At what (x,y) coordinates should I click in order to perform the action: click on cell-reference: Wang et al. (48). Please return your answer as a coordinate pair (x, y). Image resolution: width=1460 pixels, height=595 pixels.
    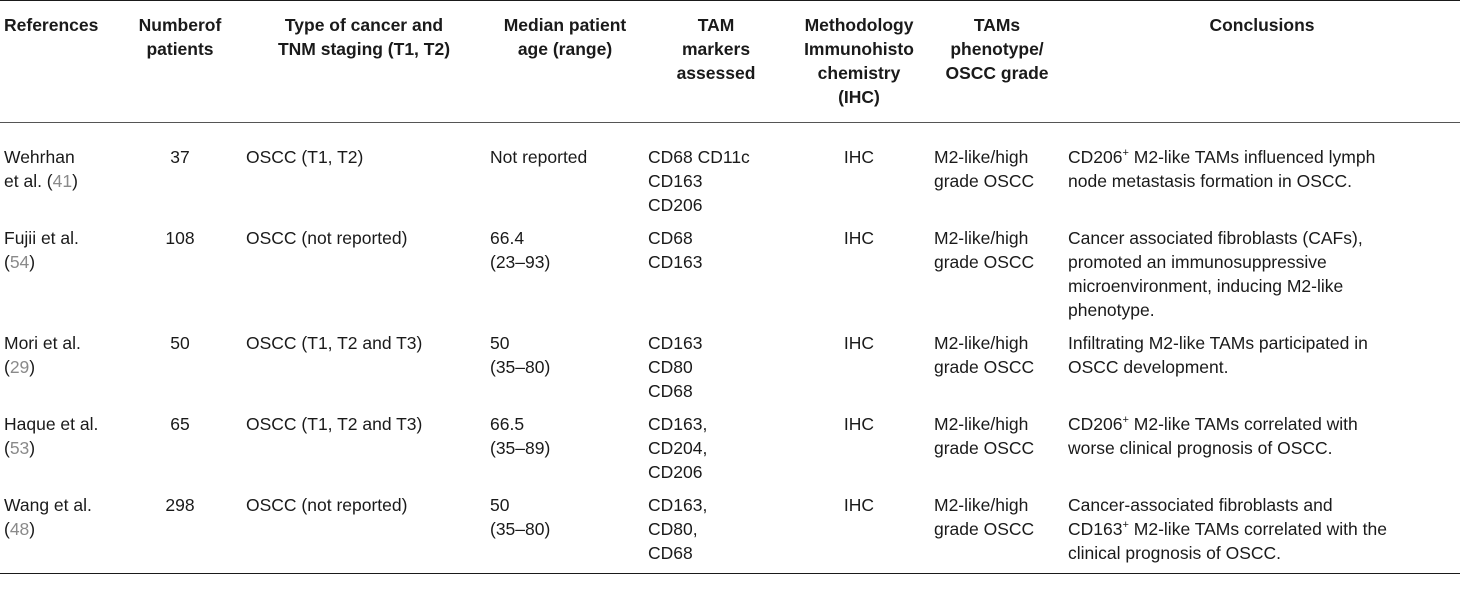
    Looking at the image, I should click on (59, 533).